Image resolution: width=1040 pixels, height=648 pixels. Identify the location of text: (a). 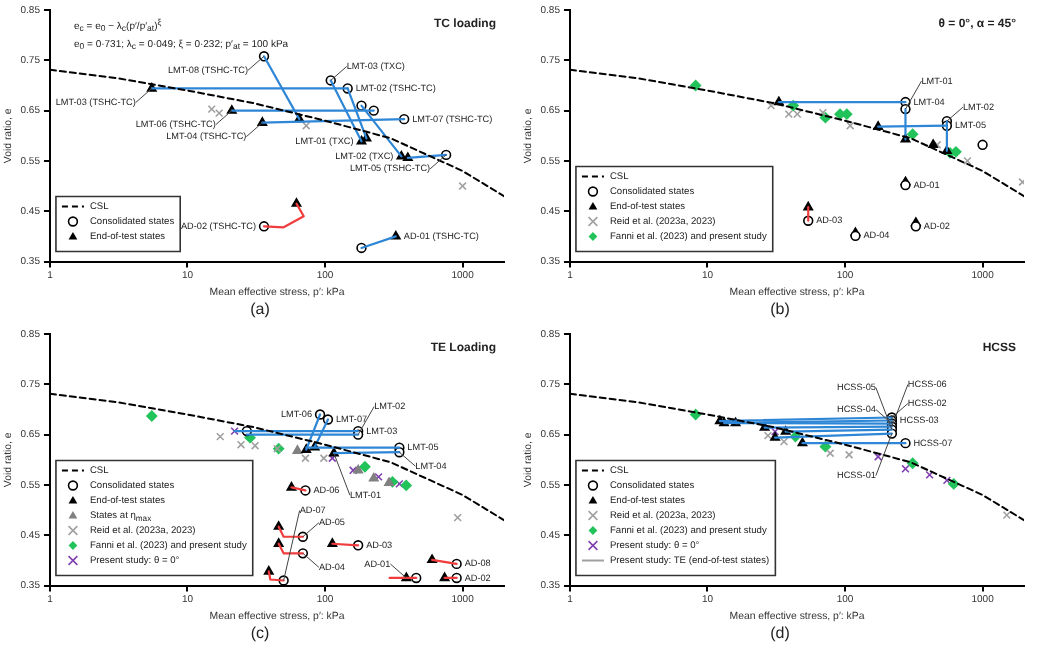
(260, 310).